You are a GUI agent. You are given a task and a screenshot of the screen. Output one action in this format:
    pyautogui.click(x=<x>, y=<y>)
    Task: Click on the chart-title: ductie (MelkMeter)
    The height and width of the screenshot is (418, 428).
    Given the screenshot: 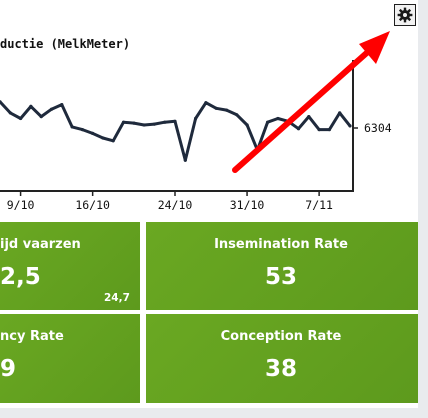 What is the action you would take?
    pyautogui.click(x=65, y=44)
    